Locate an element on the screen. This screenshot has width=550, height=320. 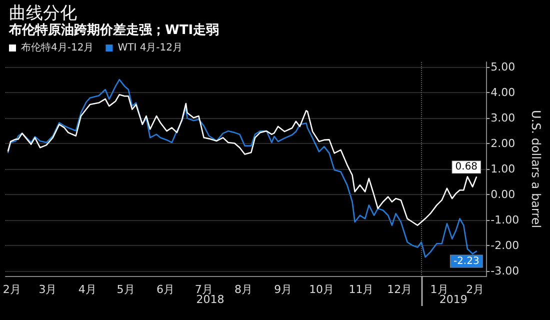
x-tick-label: 11月 is located at coordinates (361, 289).